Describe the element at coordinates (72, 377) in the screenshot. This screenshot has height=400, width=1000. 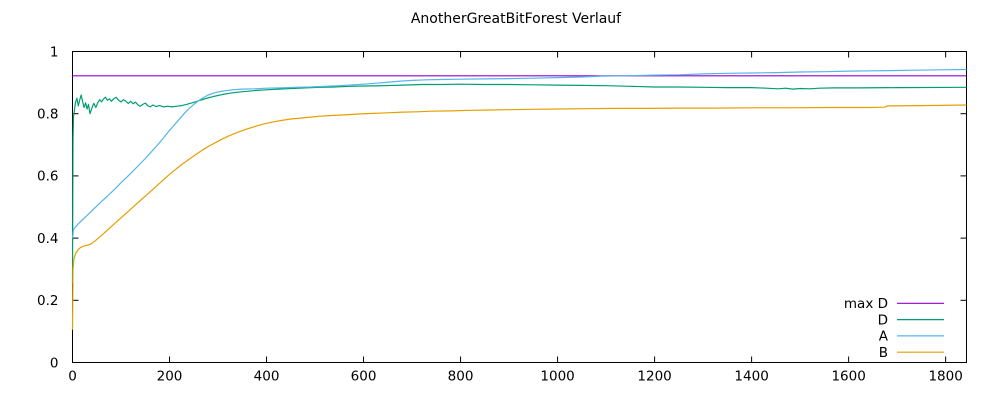
I see `x-tick-label: 0` at that location.